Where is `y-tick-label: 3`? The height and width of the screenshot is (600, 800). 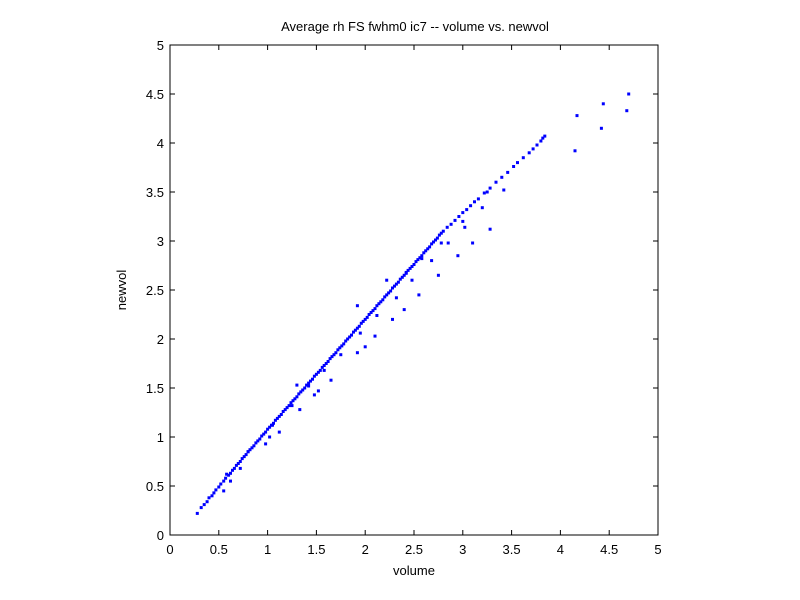
y-tick-label: 3 is located at coordinates (160, 241).